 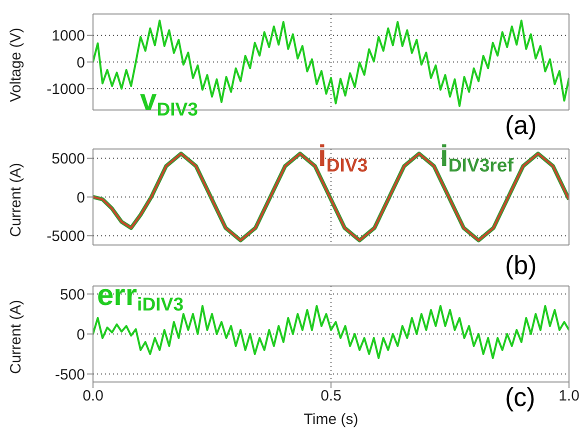 I want to click on series-label: v$_{DIV3}$, so click(x=169, y=103).